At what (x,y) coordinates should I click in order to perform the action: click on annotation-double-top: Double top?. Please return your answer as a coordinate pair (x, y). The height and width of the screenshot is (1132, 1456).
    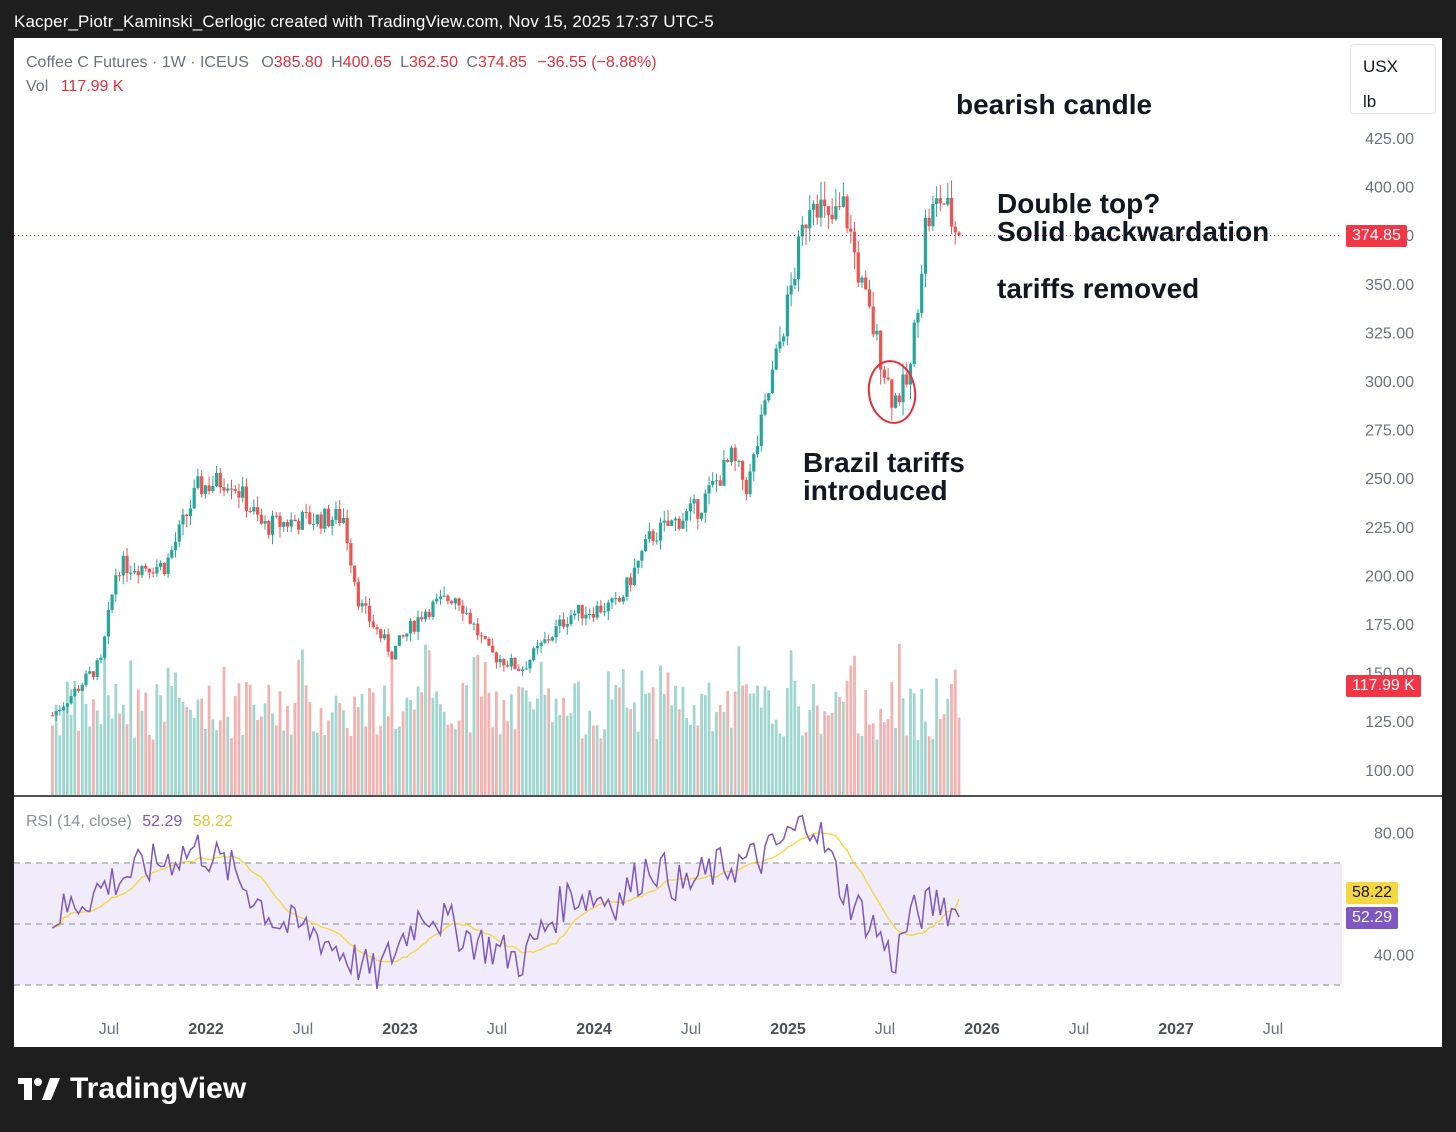
    Looking at the image, I should click on (1079, 203).